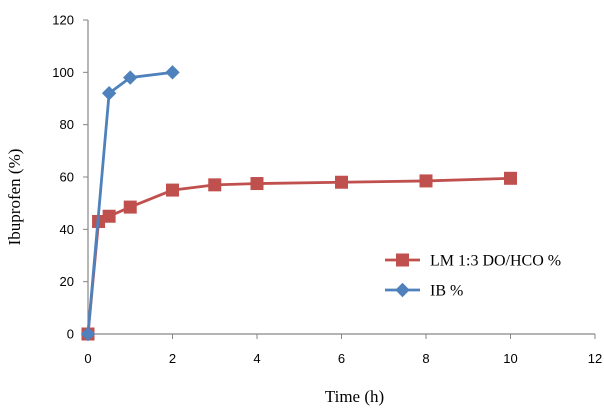 The width and height of the screenshot is (604, 410). Describe the element at coordinates (446, 291) in the screenshot. I see `legend-label: IB %` at that location.